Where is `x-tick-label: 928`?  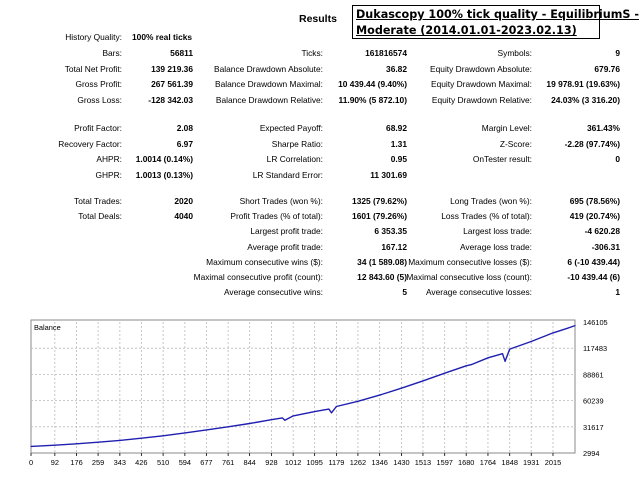 x-tick-label: 928 is located at coordinates (271, 462).